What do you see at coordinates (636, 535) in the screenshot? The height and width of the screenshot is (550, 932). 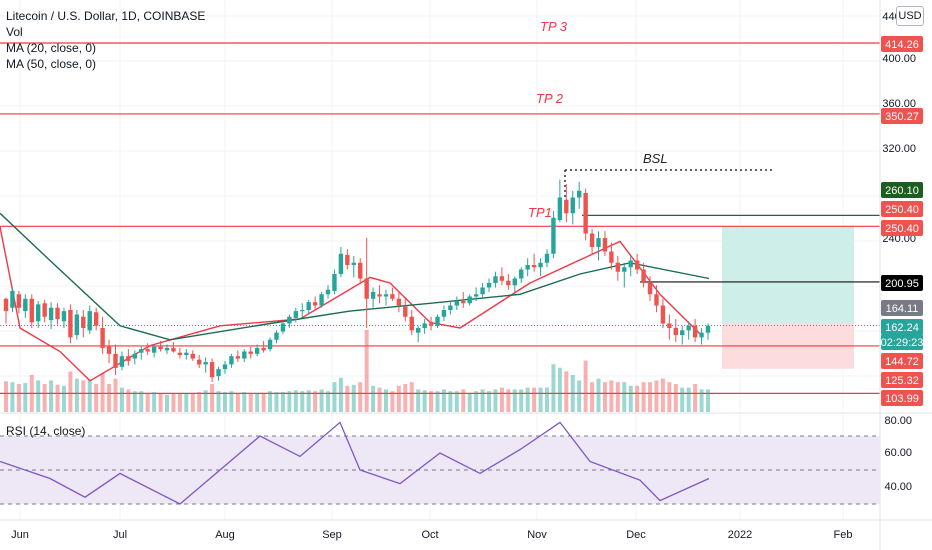 I see `x-tick-label: Dec` at bounding box center [636, 535].